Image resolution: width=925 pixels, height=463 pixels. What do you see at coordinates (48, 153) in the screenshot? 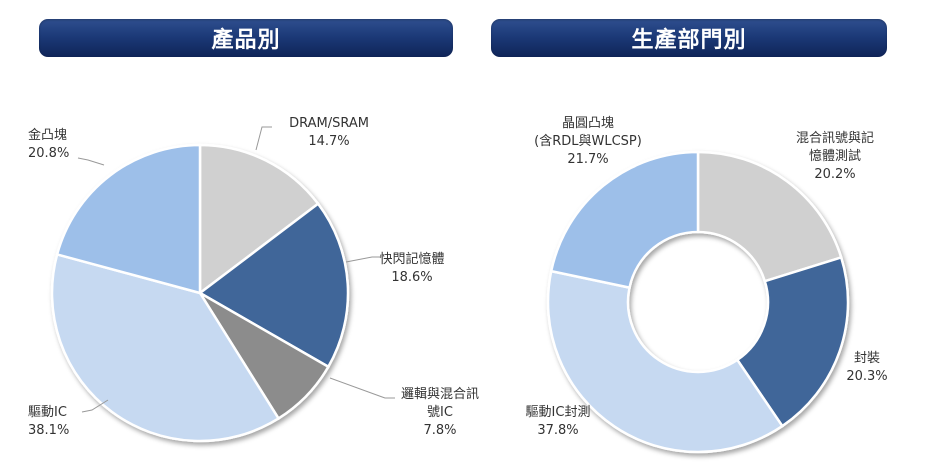
I see `slice-pct-0-4: 20.8%` at bounding box center [48, 153].